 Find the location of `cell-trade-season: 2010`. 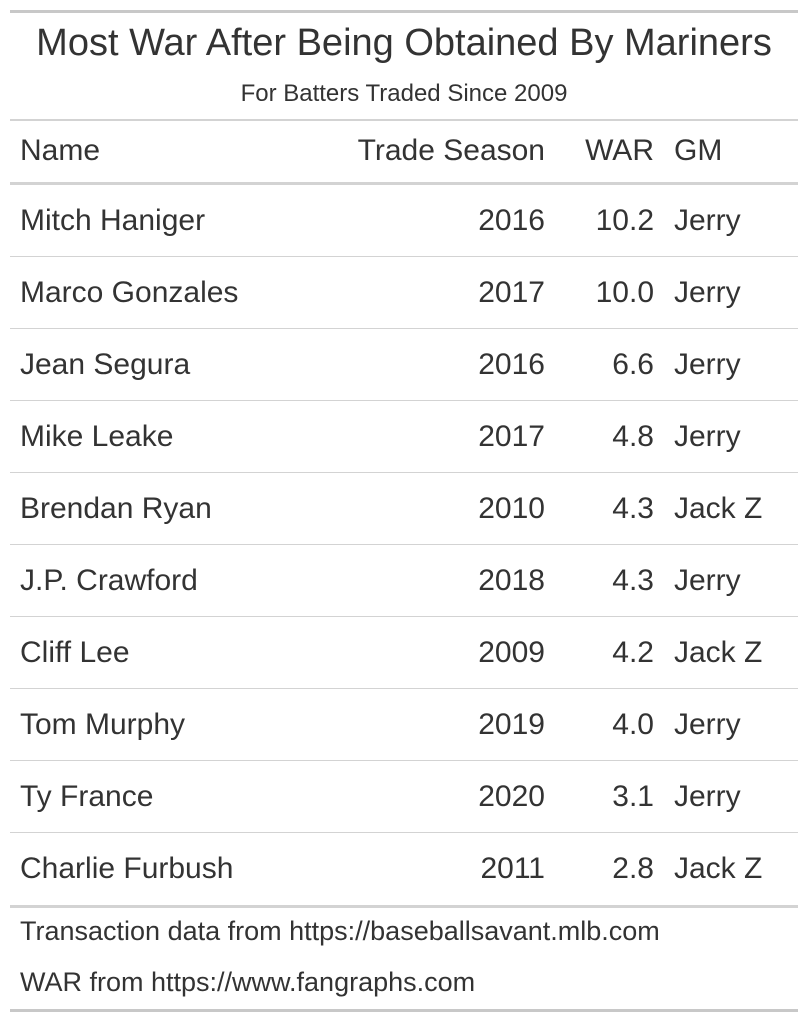

cell-trade-season: 2010 is located at coordinates (511, 508).